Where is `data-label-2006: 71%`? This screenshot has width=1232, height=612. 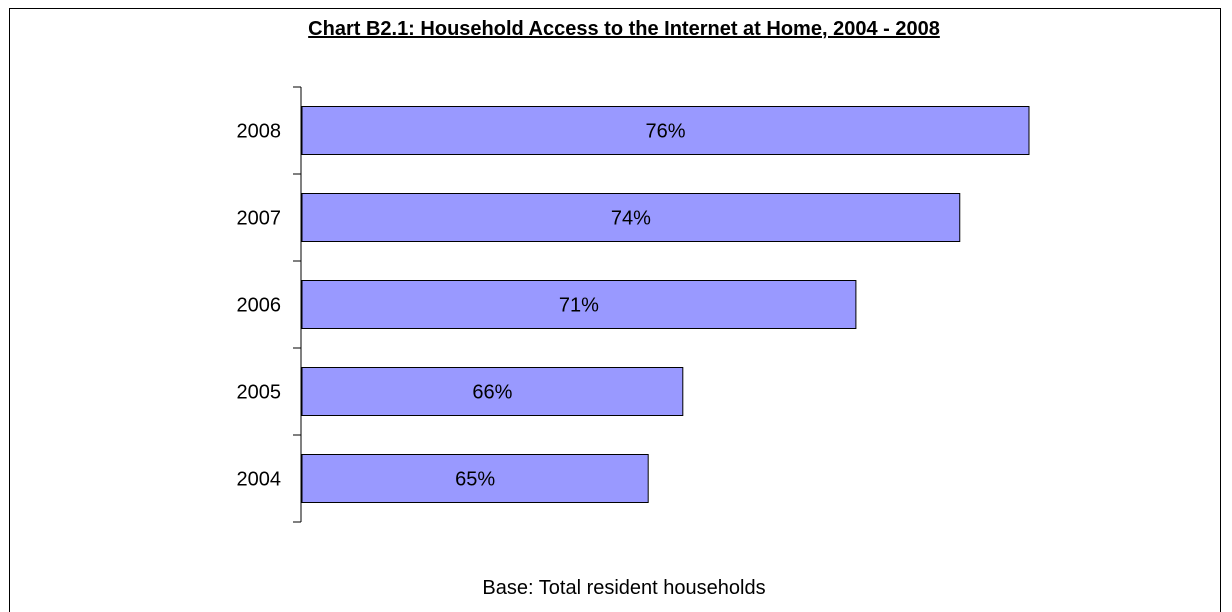 data-label-2006: 71% is located at coordinates (579, 306).